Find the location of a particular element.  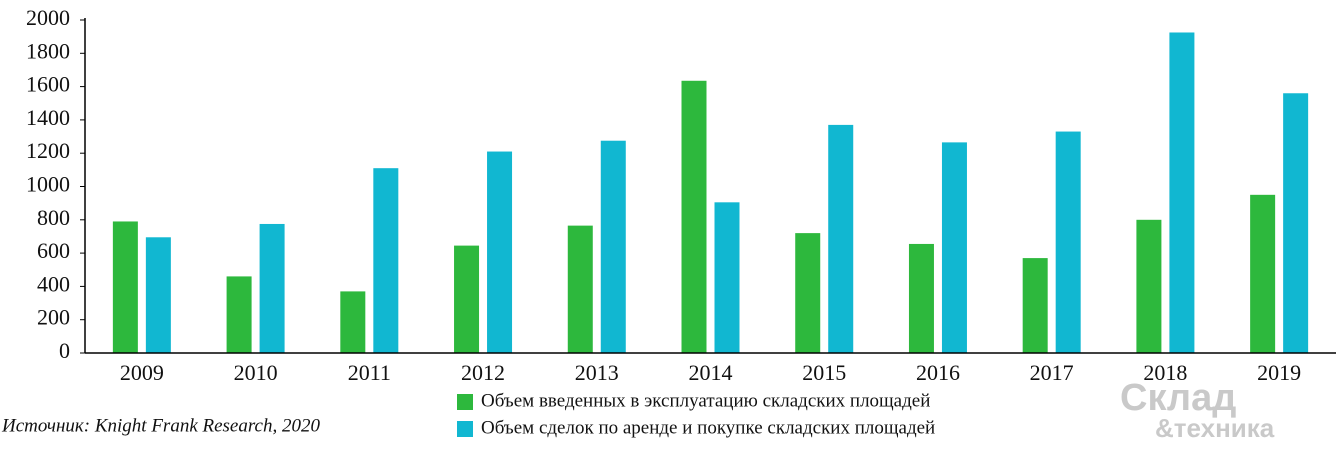

y-tick-label: 1600 is located at coordinates (48, 84).